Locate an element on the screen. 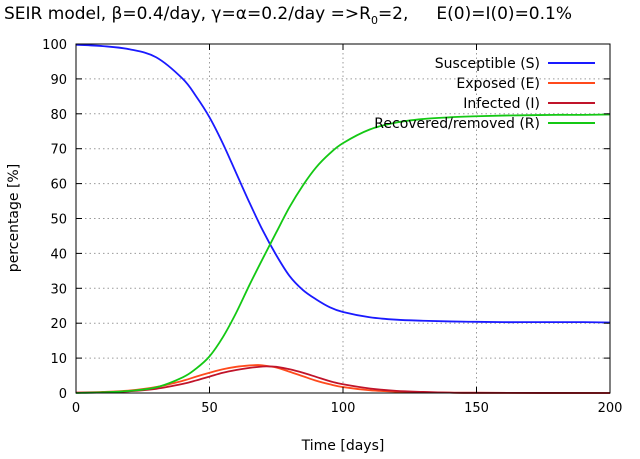  y-tick-label: 50 is located at coordinates (58, 220).